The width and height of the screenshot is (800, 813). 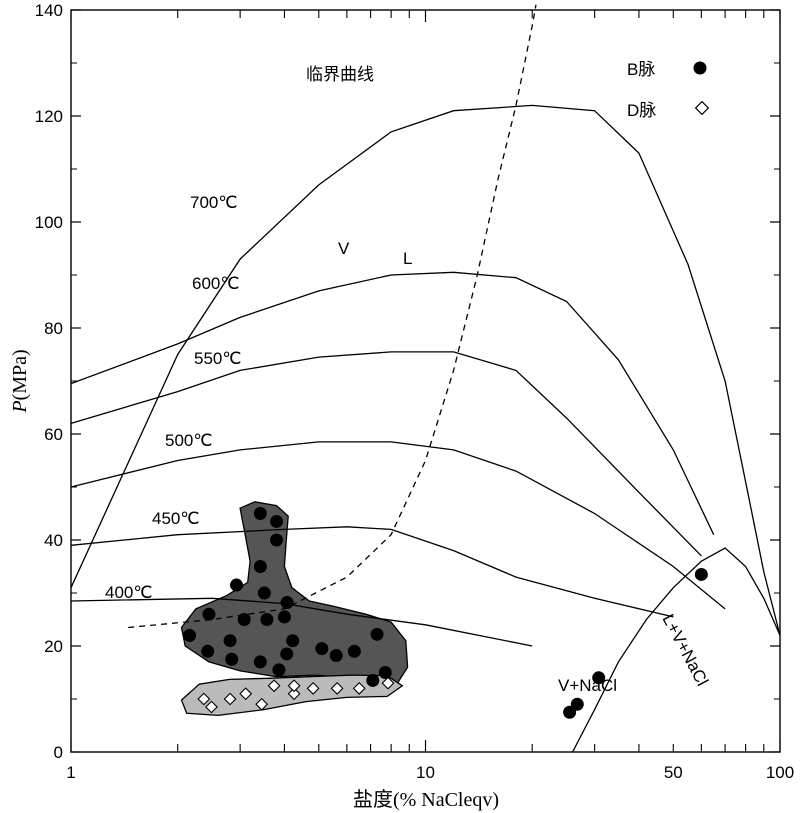 I want to click on isotherm-label-600: 600℃, so click(x=215, y=283).